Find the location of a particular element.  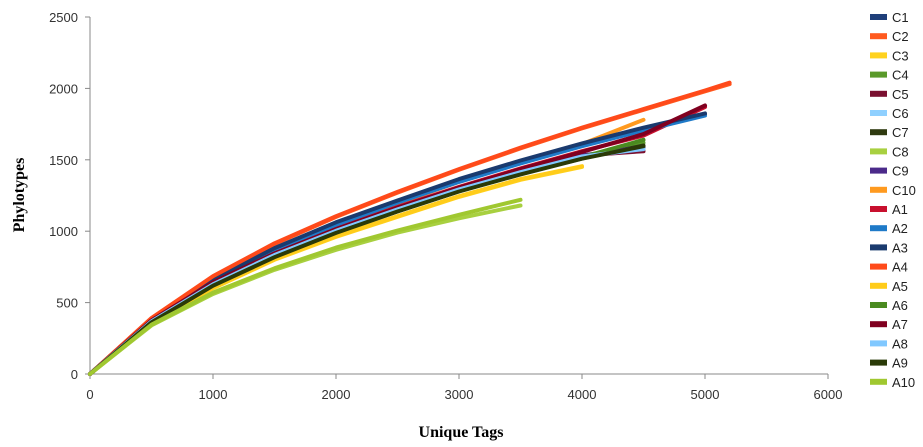

legend-label: A4 is located at coordinates (900, 267).